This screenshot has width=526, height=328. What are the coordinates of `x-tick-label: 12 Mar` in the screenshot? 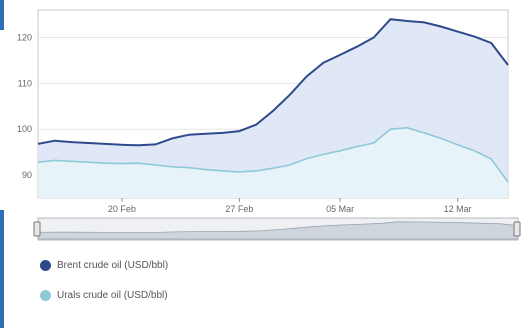 It's located at (458, 209).